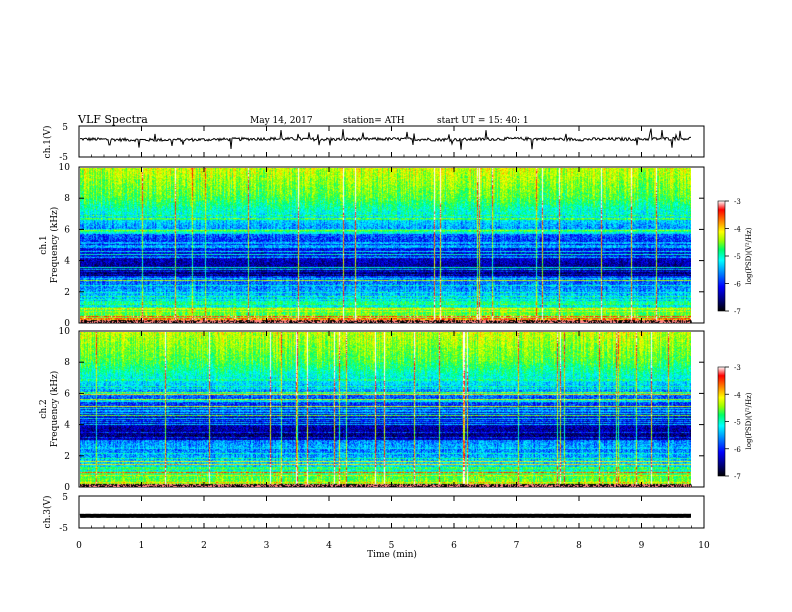  I want to click on ch1-spec-ylabel-line1: ch.1, so click(44, 244).